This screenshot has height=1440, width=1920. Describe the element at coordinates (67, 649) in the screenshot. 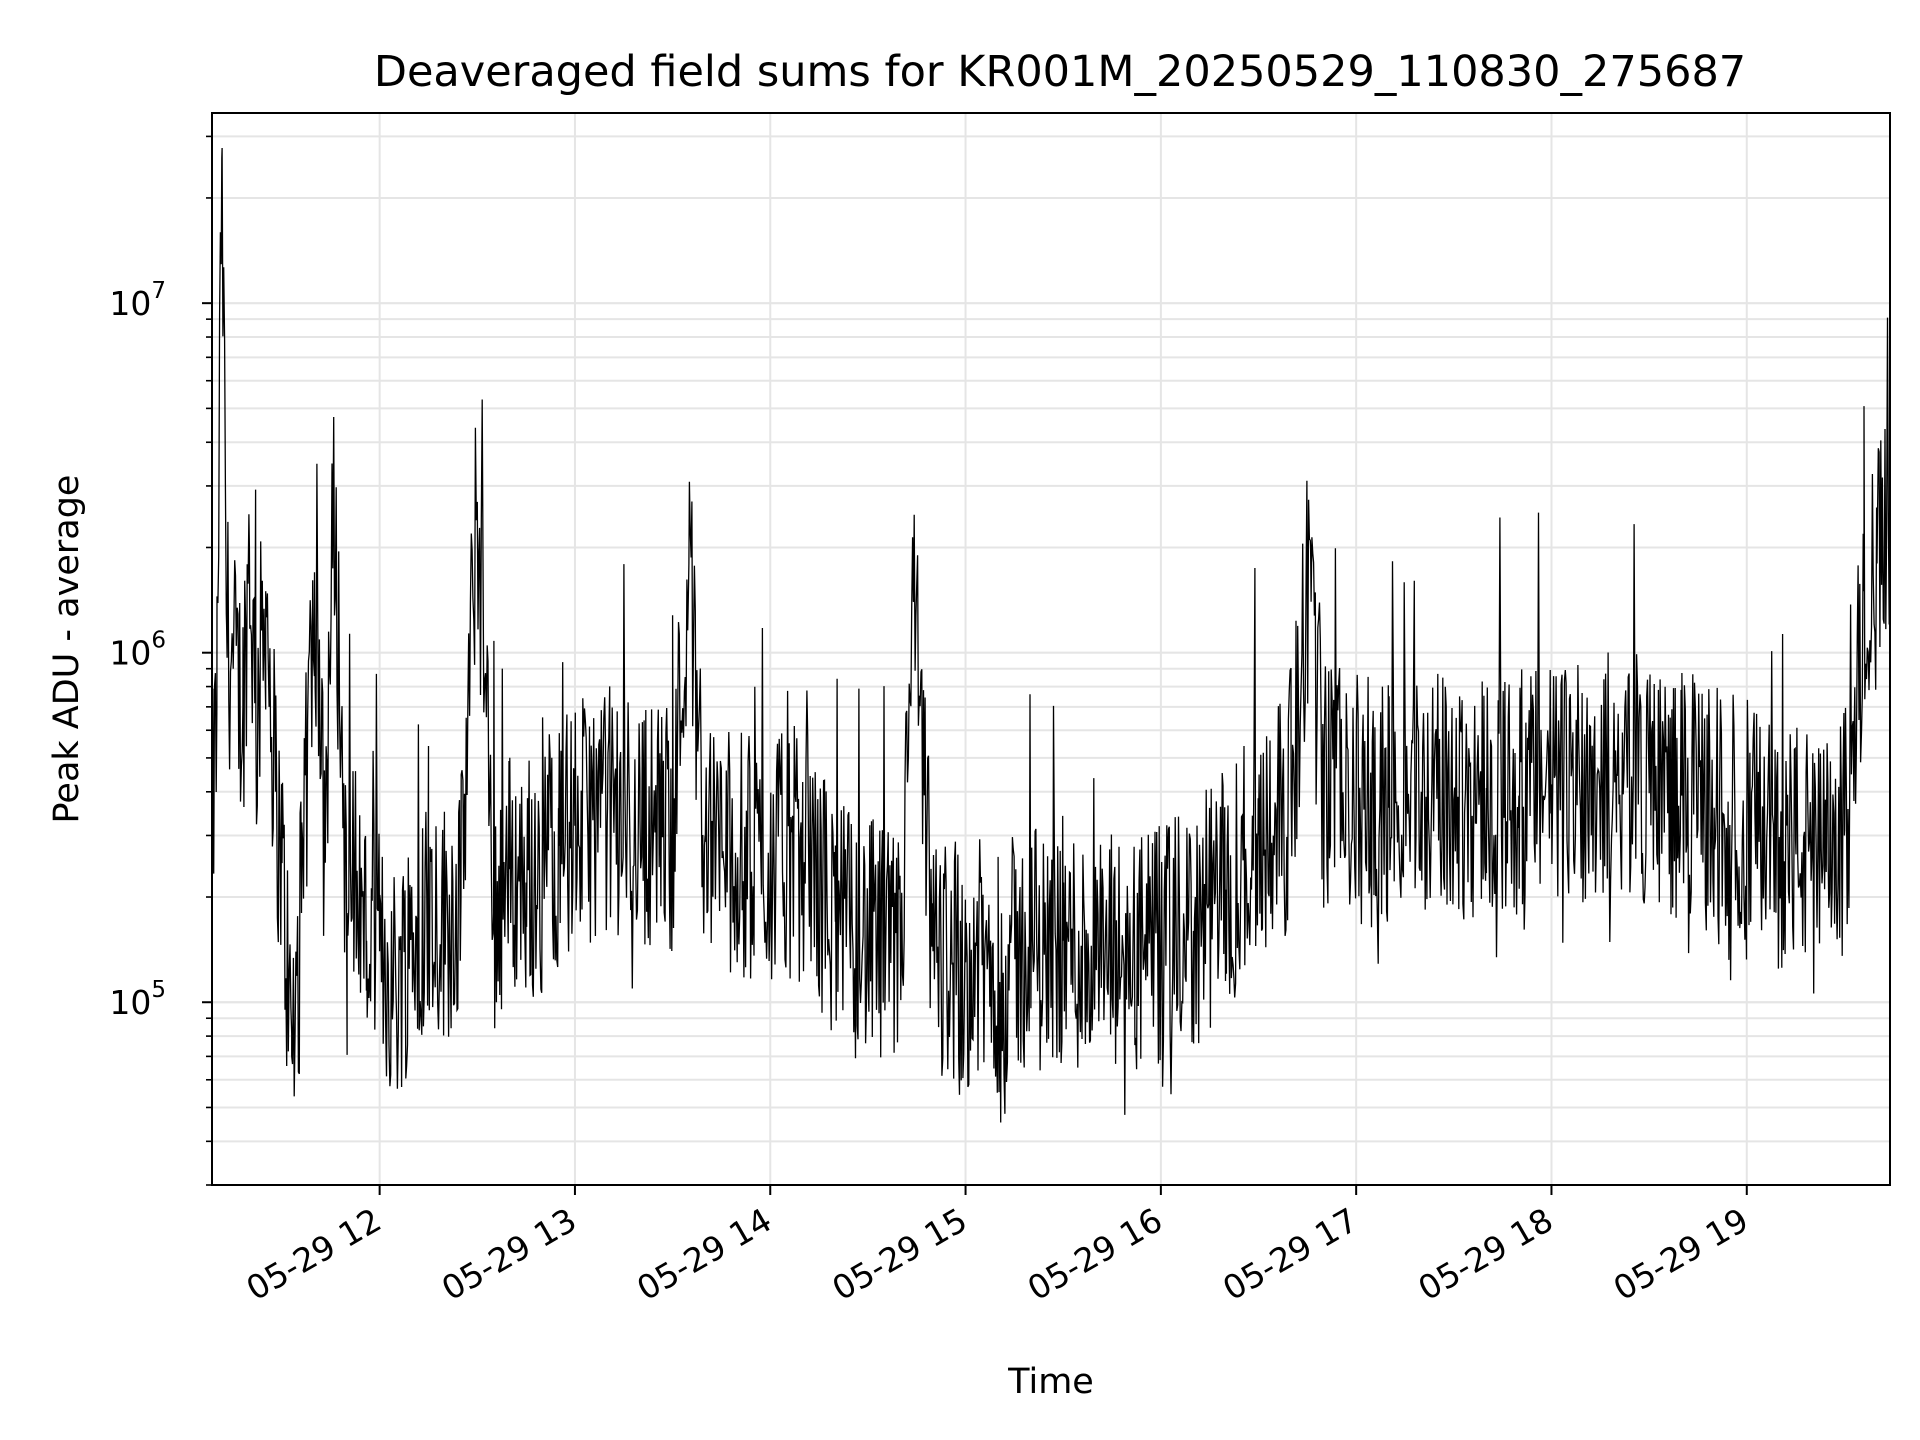

I see `y-axis-label: Peak ADU - average` at that location.